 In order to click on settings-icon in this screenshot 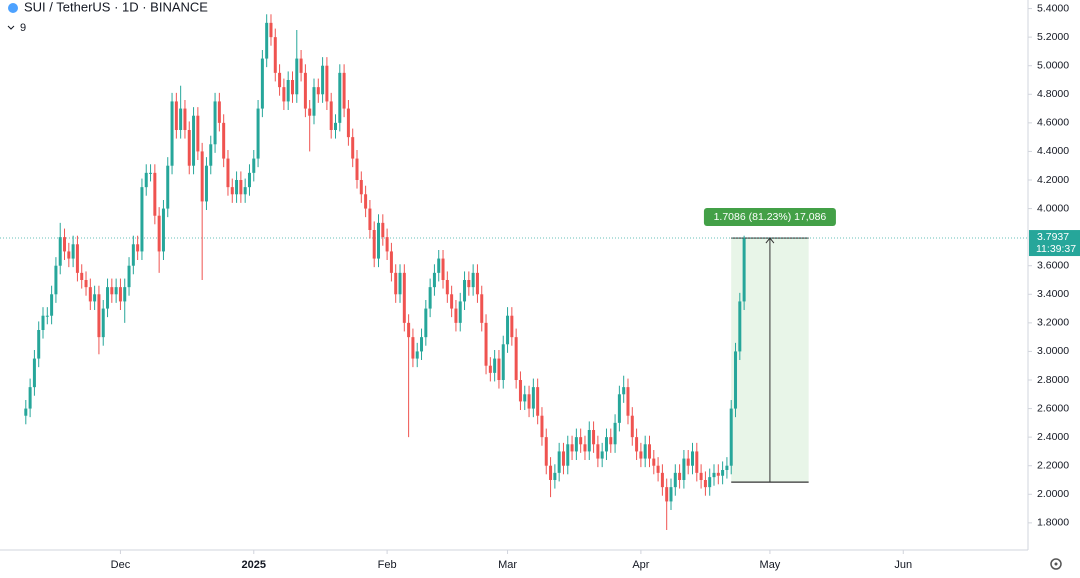, I will do `click(1056, 564)`.